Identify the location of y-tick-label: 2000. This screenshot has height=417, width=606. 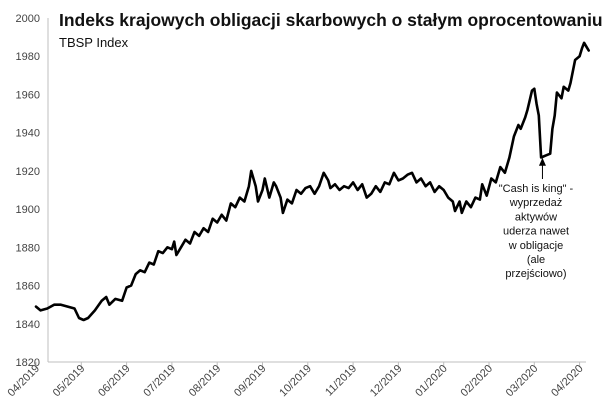
(28, 19).